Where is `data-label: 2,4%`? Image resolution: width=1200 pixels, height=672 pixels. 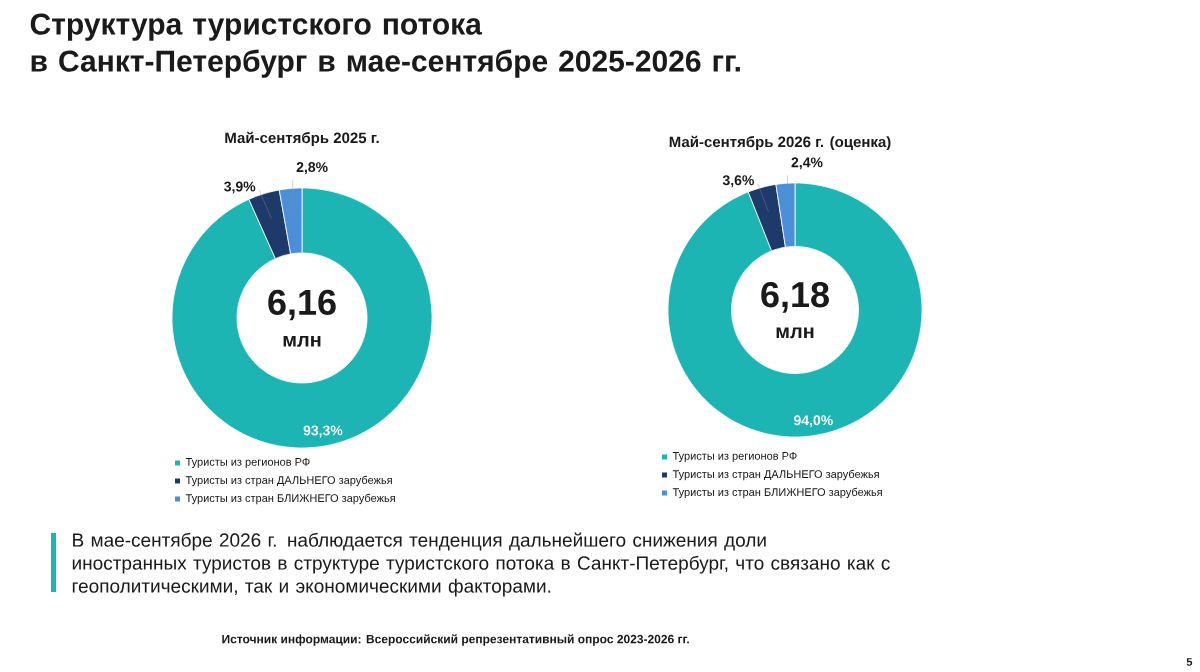 data-label: 2,4% is located at coordinates (807, 163).